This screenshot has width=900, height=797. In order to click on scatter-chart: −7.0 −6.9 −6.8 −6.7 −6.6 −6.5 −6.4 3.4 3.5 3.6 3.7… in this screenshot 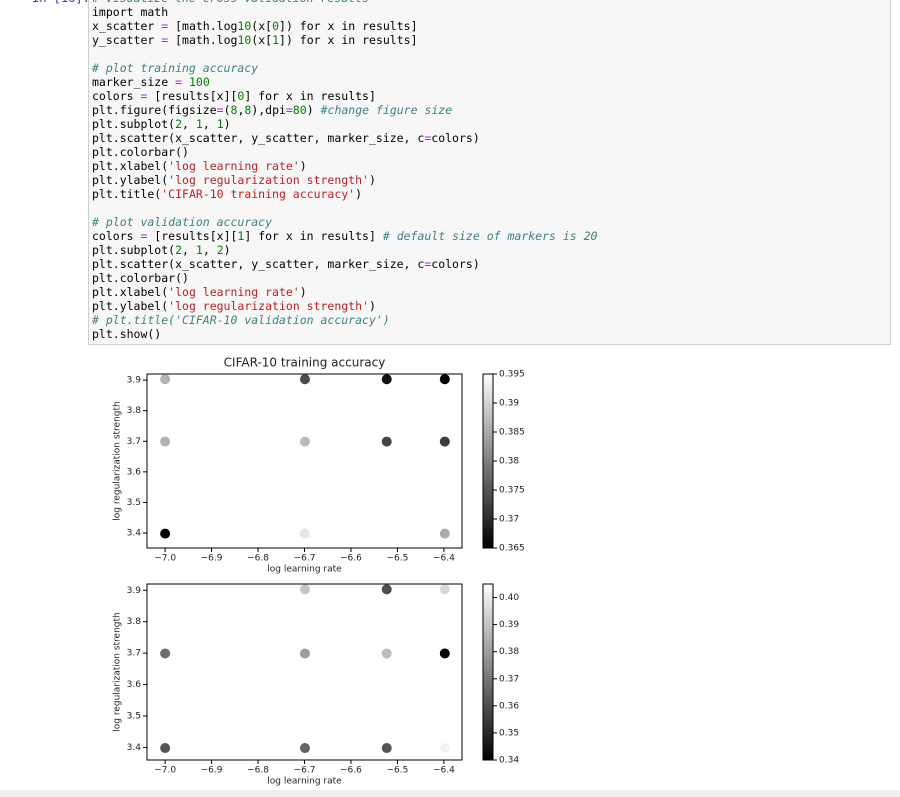, I will do `click(316, 685)`.